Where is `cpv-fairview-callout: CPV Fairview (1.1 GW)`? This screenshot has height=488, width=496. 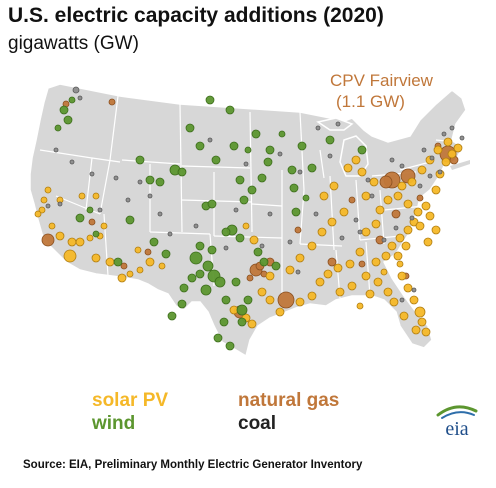 cpv-fairview-callout: CPV Fairview (1.1 GW) is located at coordinates (400, 91).